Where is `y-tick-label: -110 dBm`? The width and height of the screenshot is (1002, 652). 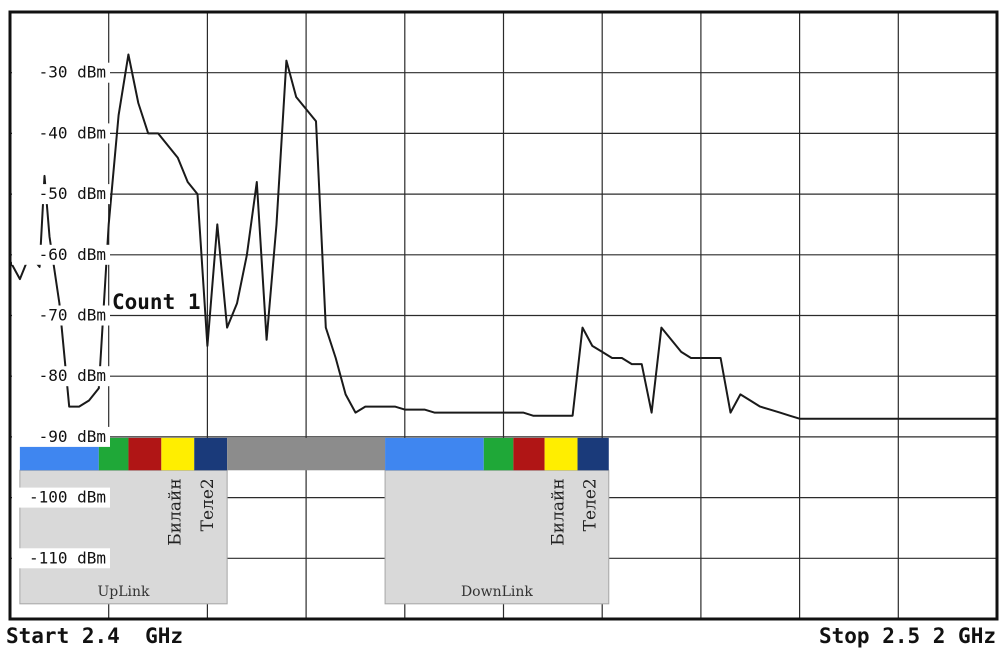 y-tick-label: -110 dBm is located at coordinates (67, 557).